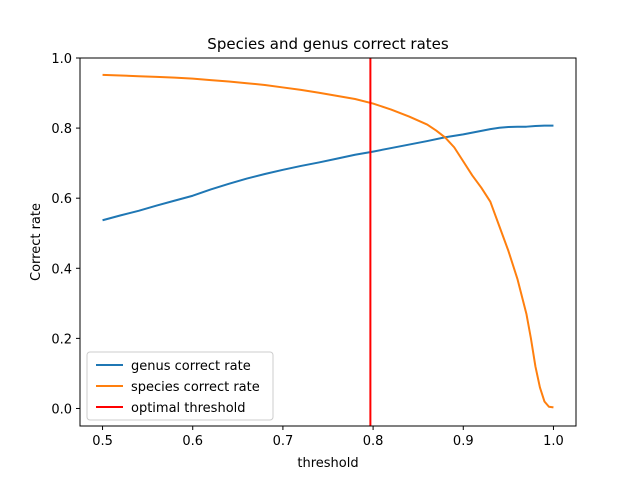 This screenshot has height=480, width=640. I want to click on chart-title: Species and genus correct rates, so click(328, 44).